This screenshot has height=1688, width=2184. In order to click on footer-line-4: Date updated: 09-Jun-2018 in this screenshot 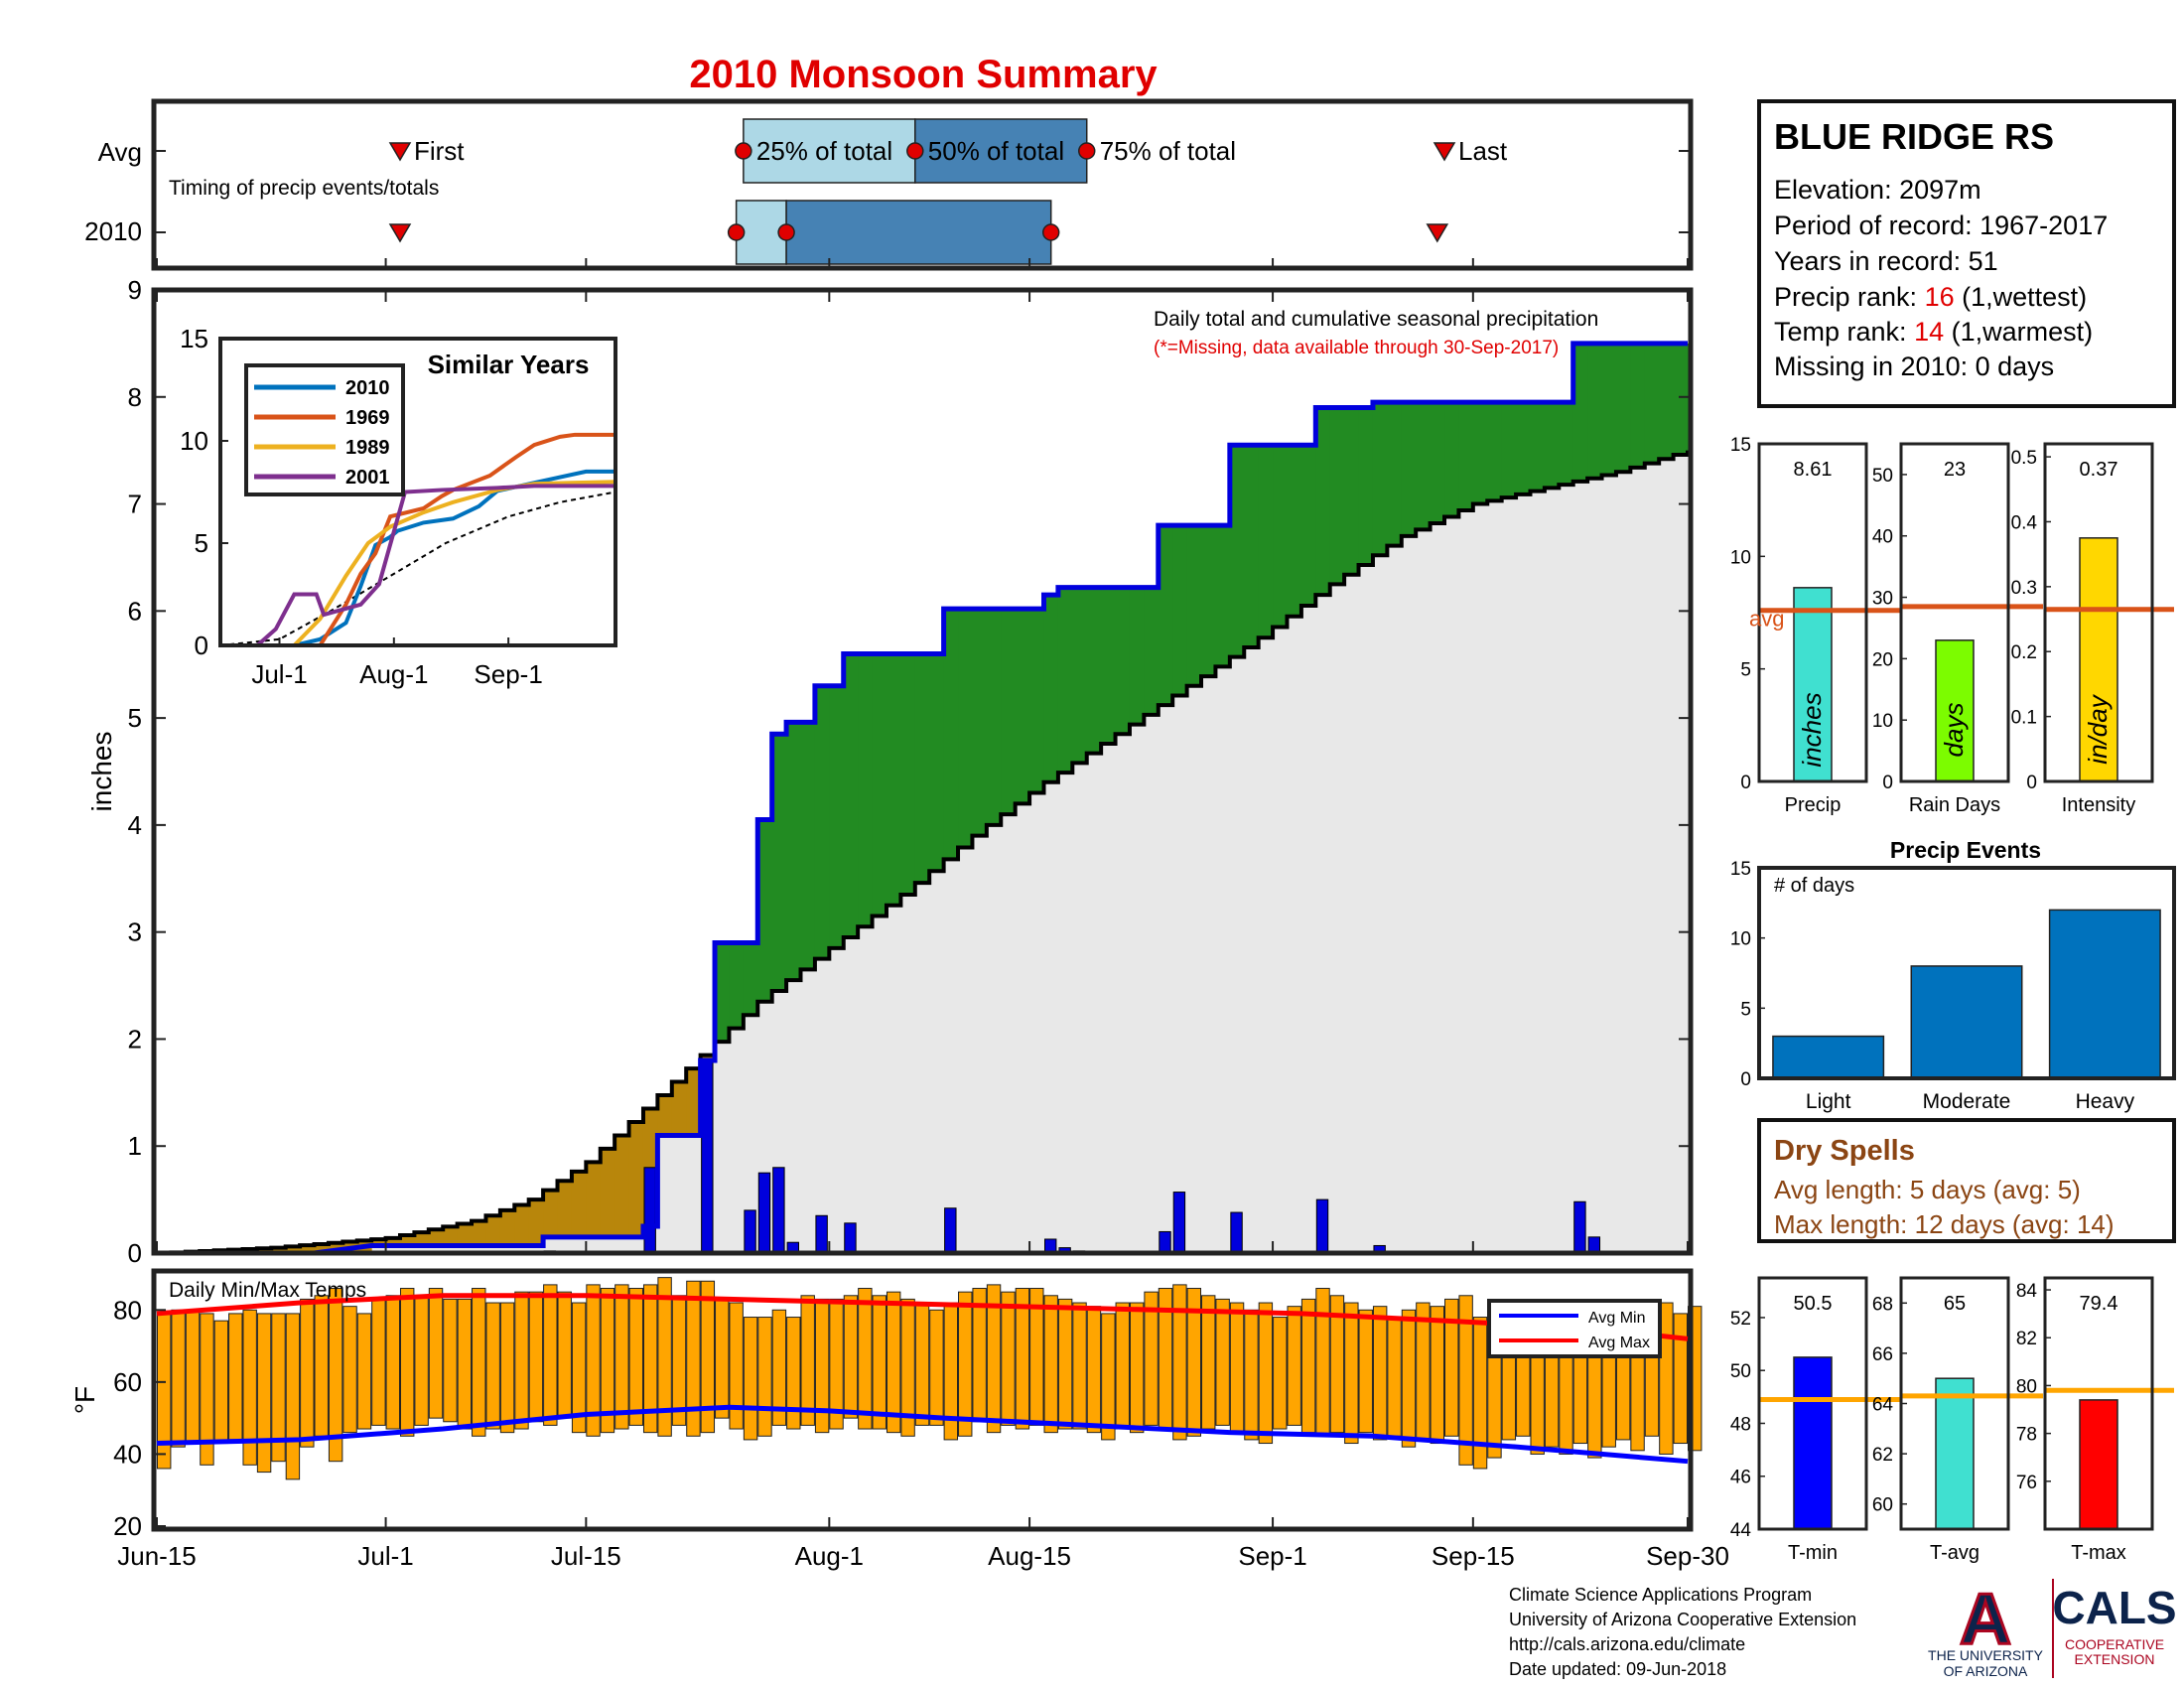, I will do `click(1617, 1669)`.